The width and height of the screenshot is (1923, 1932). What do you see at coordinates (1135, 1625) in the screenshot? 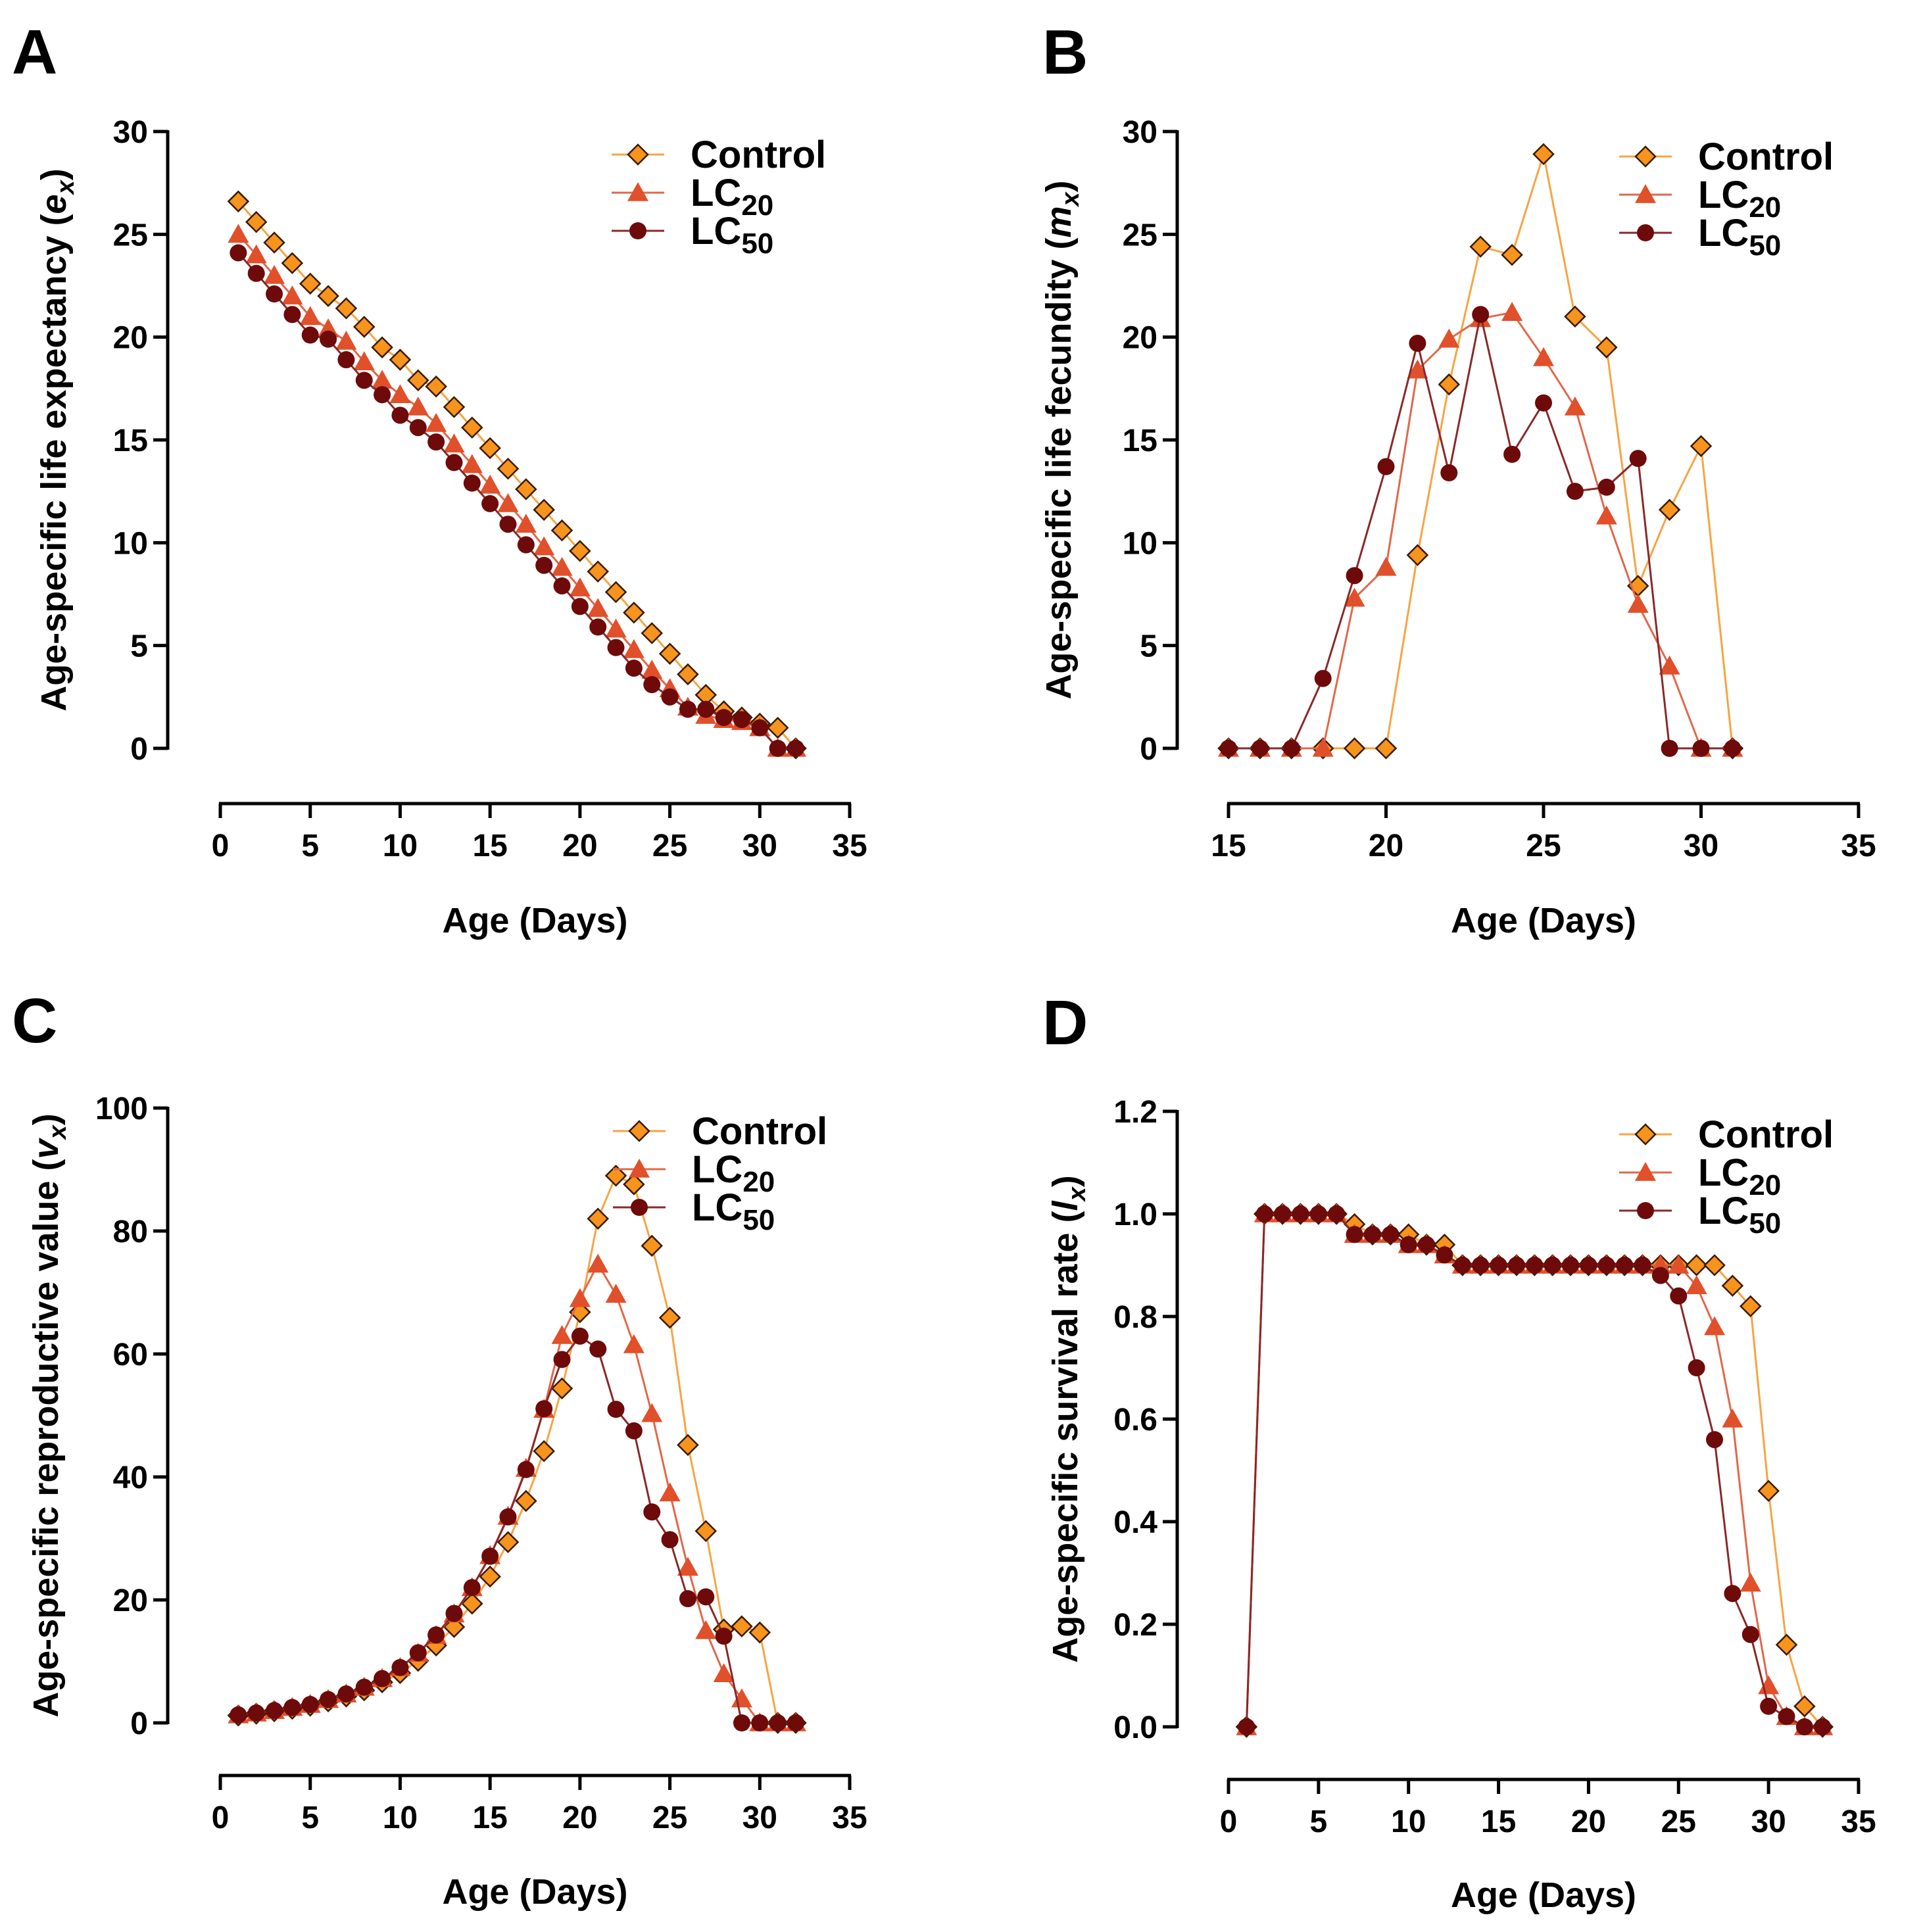
I see `y-tick-label: 0.2` at bounding box center [1135, 1625].